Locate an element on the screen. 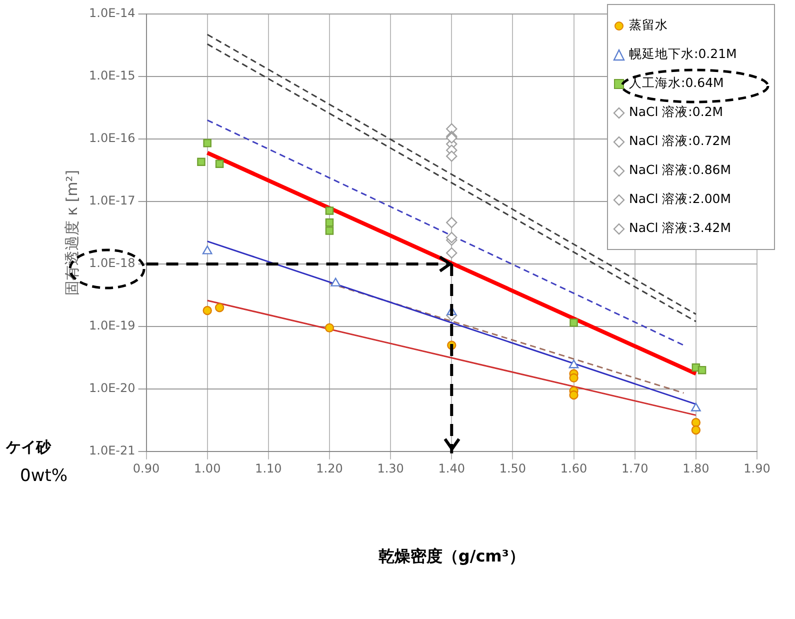  x-tick-label: 1.30 is located at coordinates (390, 469).